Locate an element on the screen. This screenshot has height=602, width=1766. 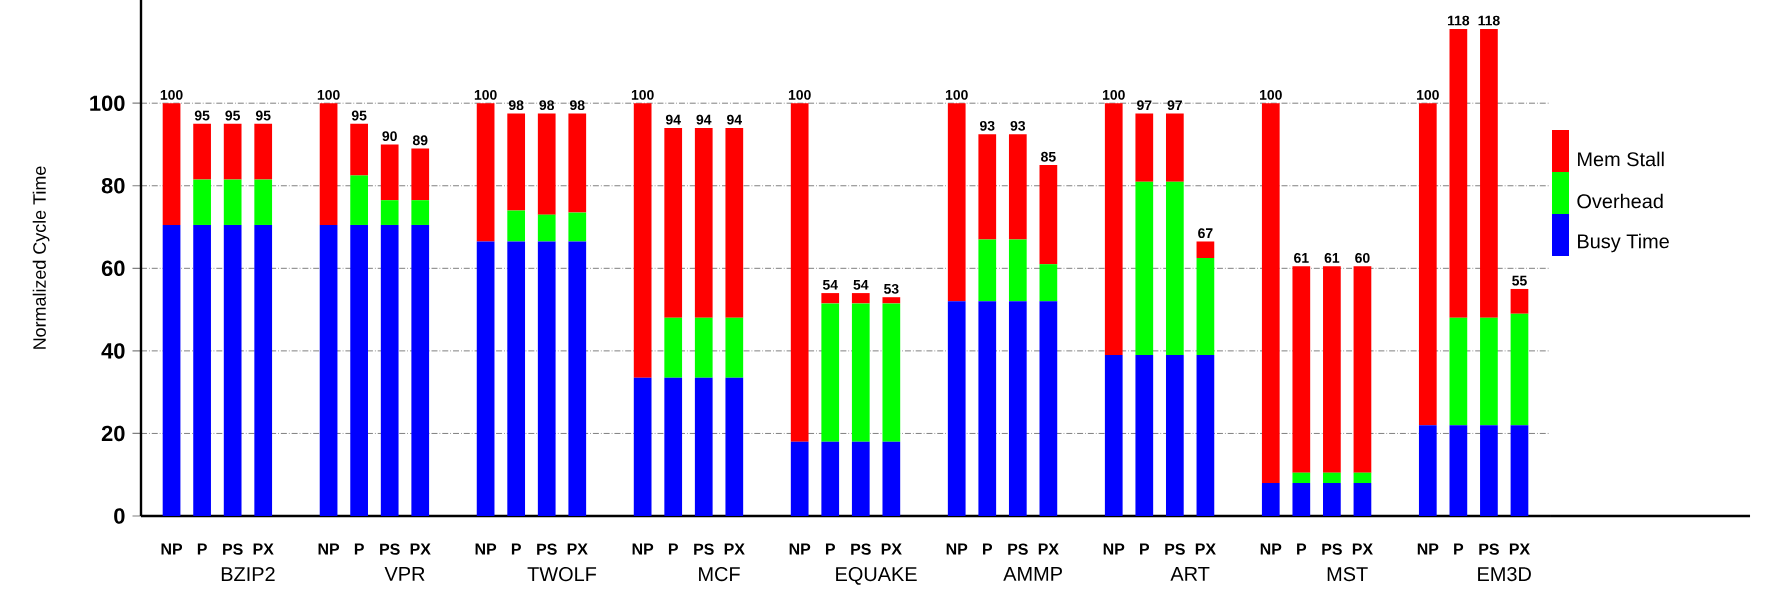
y-axis-title: Normalized Cycle Time is located at coordinates (41, 257).